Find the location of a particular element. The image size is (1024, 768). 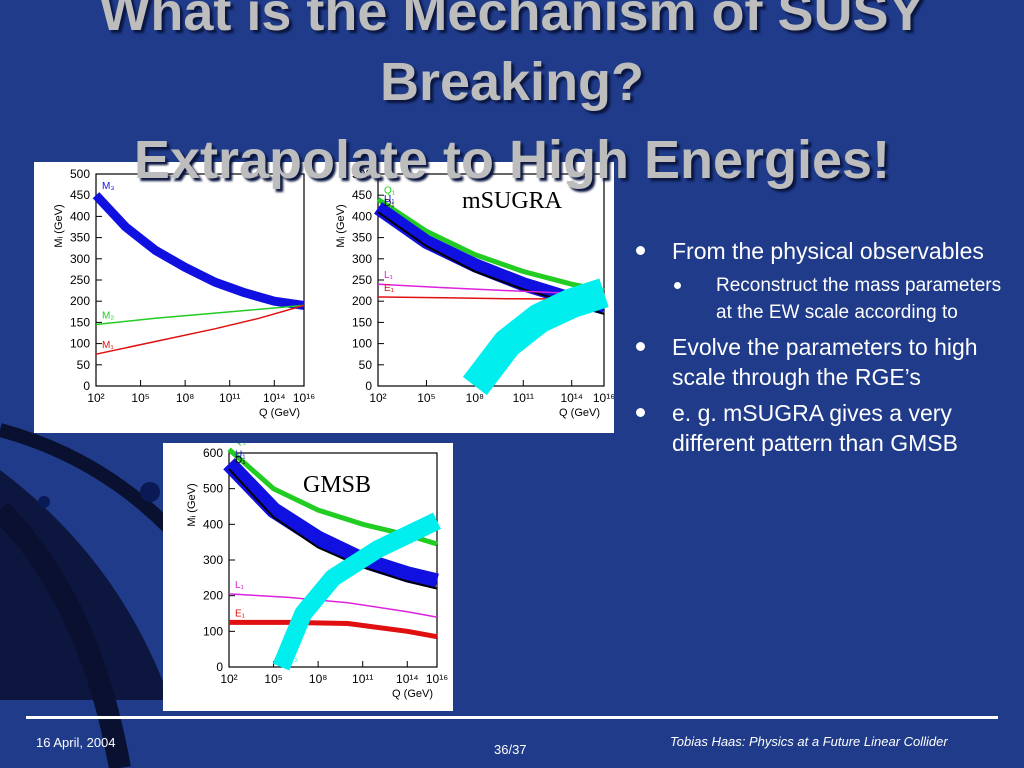

plot-frame is located at coordinates (200, 280).